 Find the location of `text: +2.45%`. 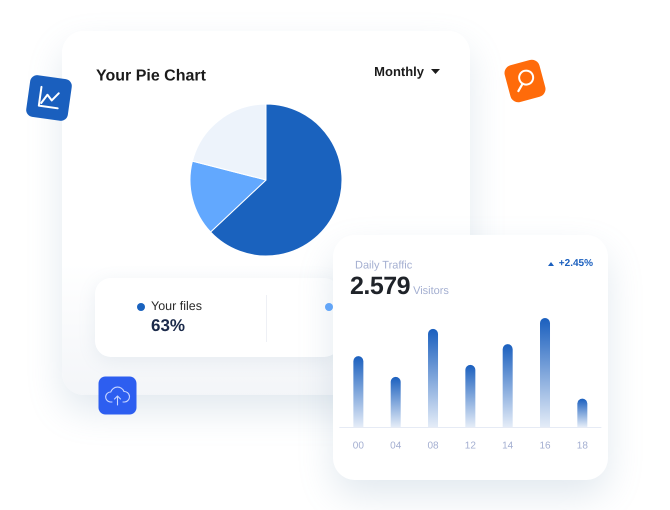

text: +2.45% is located at coordinates (575, 263).